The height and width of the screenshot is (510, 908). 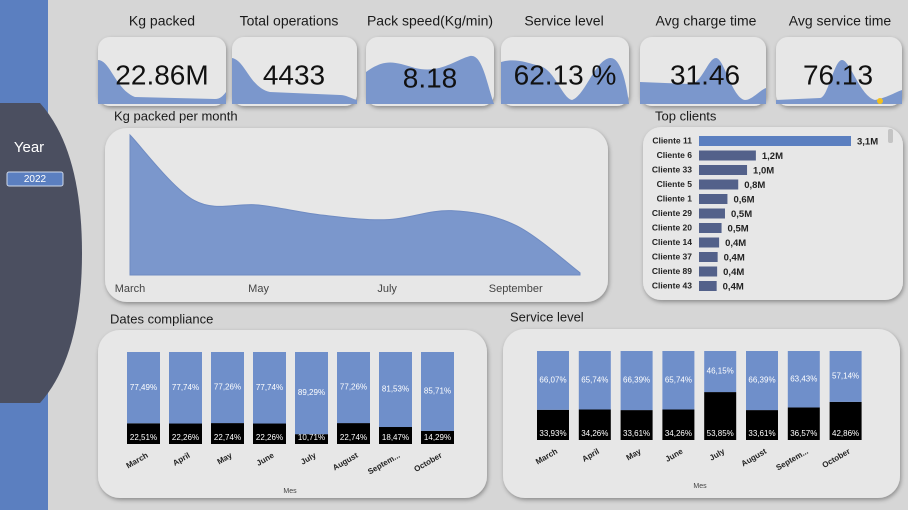 I want to click on sparkline-marker, so click(x=880, y=101).